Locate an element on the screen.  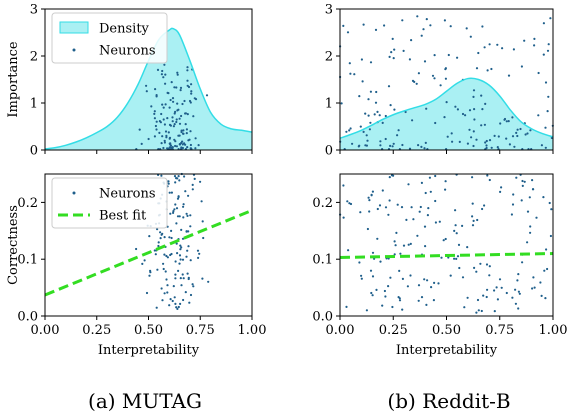
a-bottom-legend-label: Neurons is located at coordinates (127, 194).